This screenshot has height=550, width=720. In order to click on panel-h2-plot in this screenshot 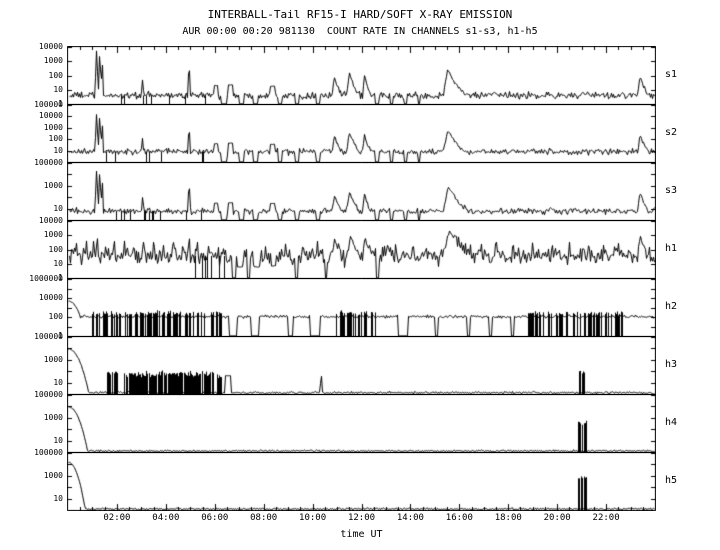, I will do `click(361, 307)`.